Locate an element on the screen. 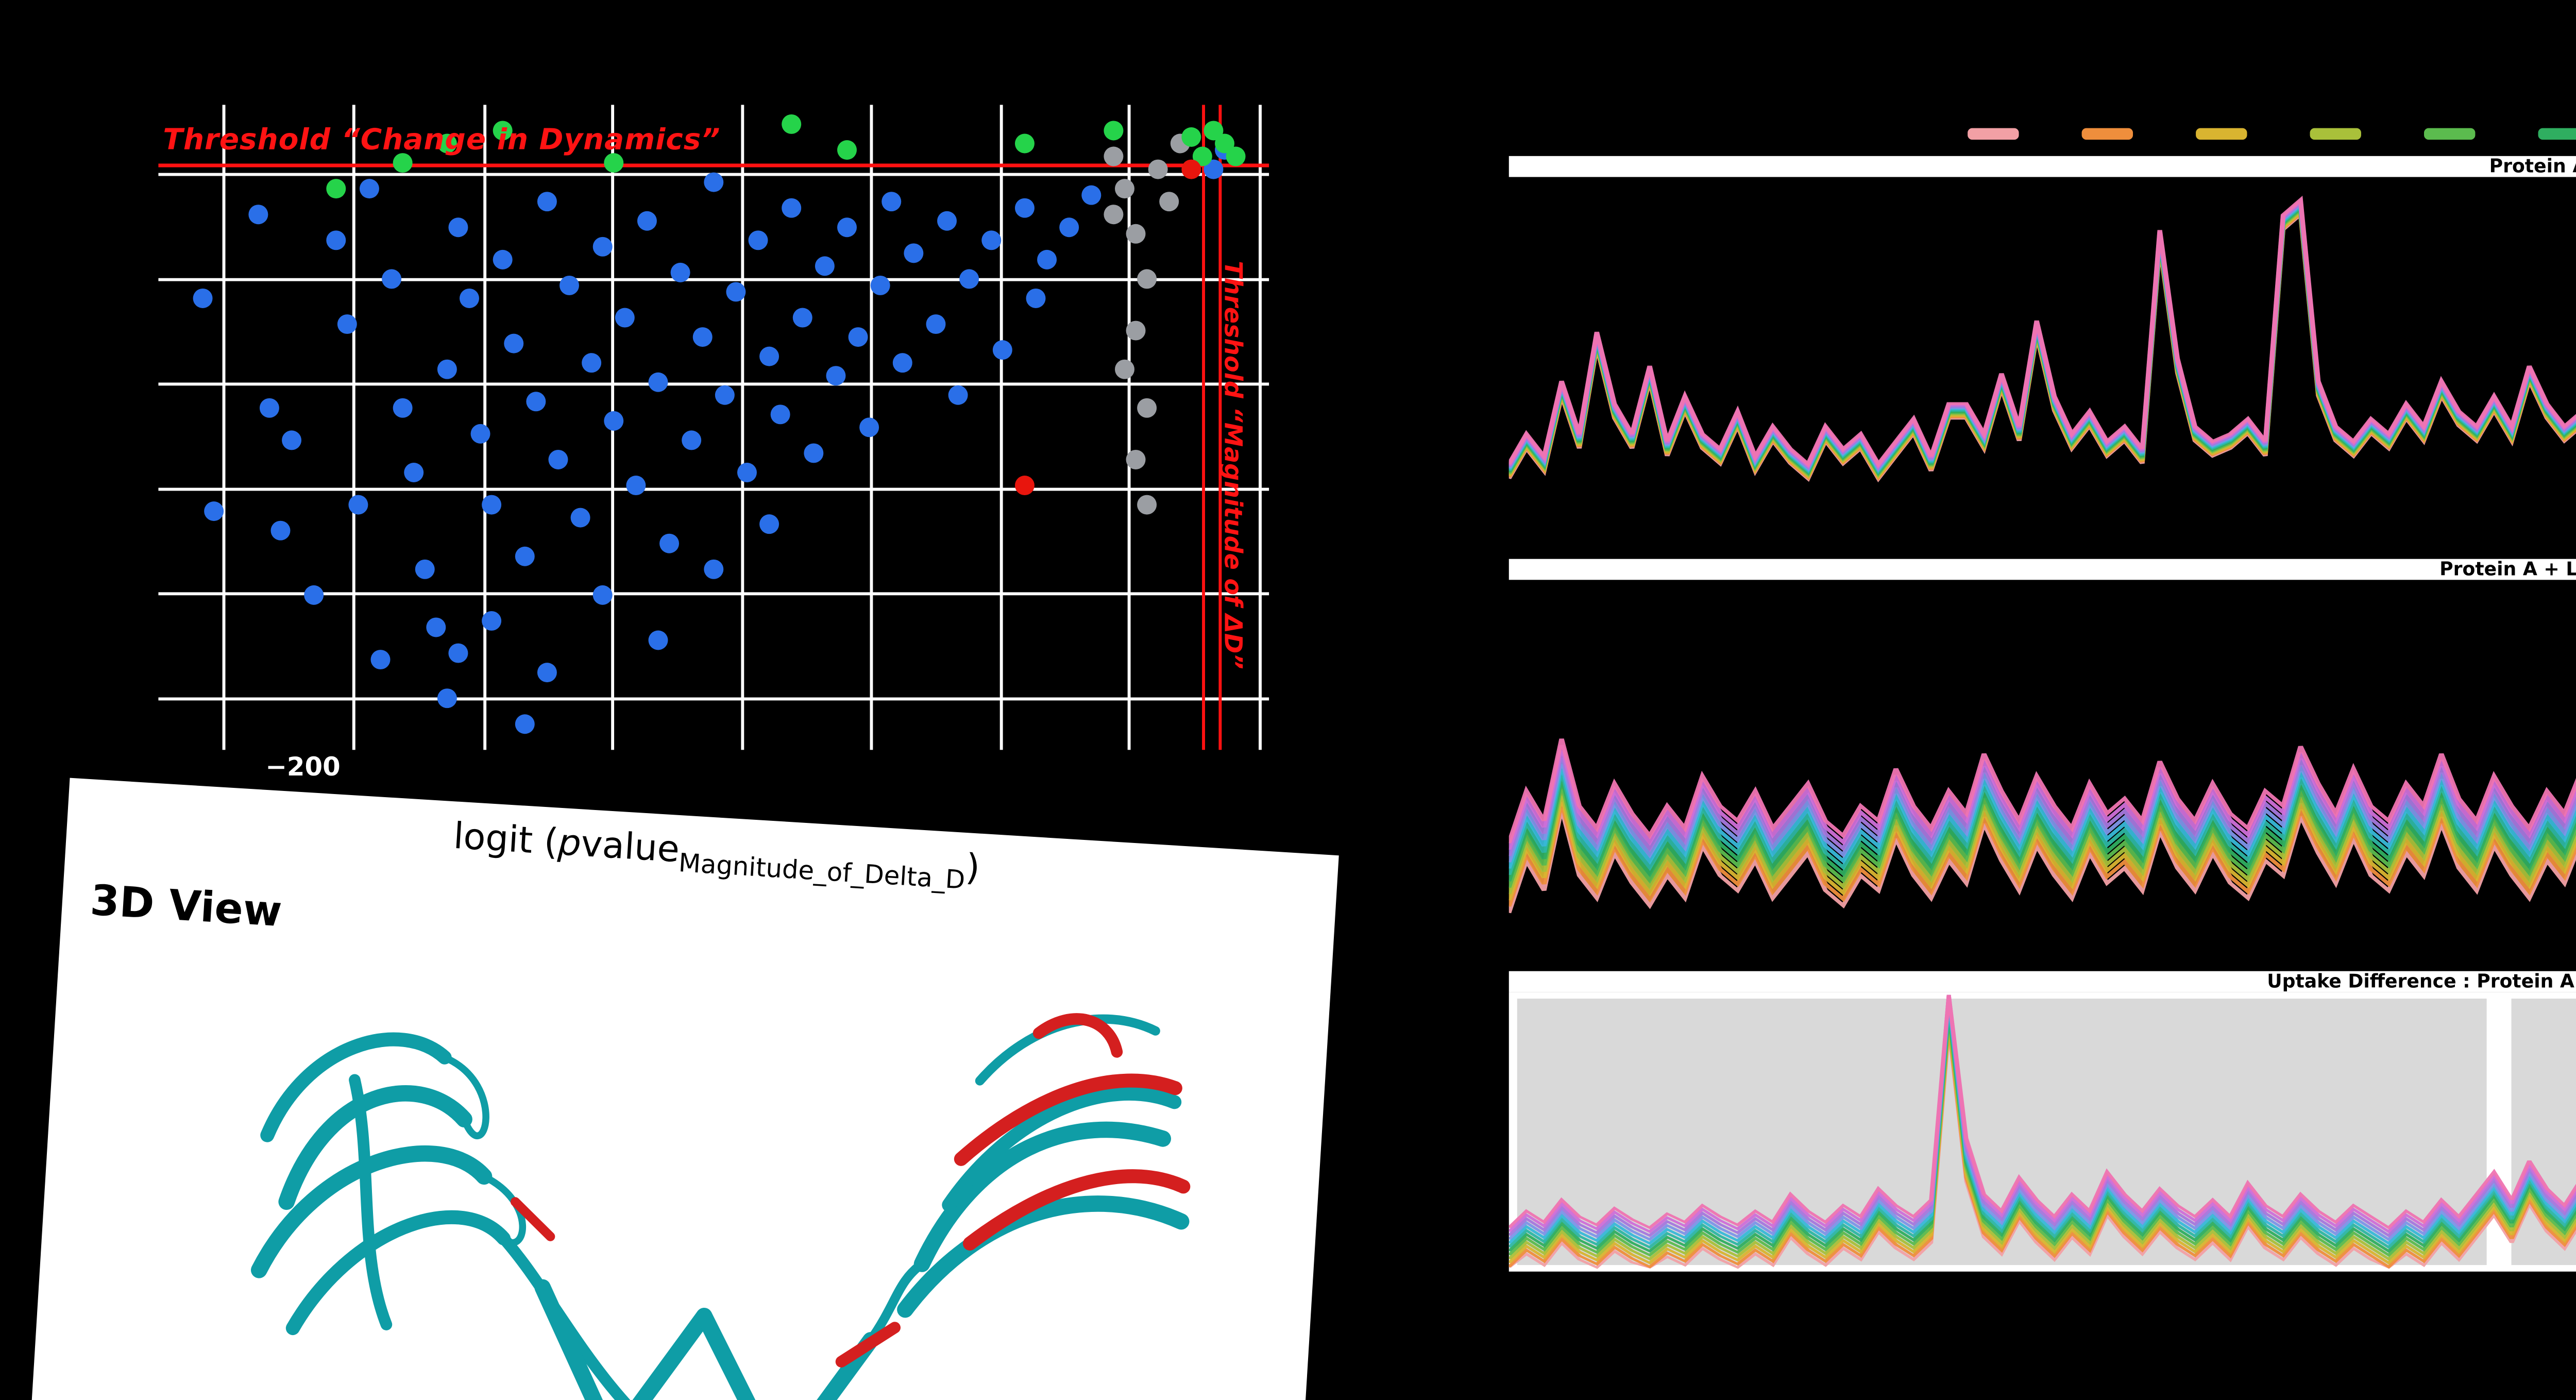 This screenshot has height=1400, width=2576. chart-protein-a is located at coordinates (2042, 365).